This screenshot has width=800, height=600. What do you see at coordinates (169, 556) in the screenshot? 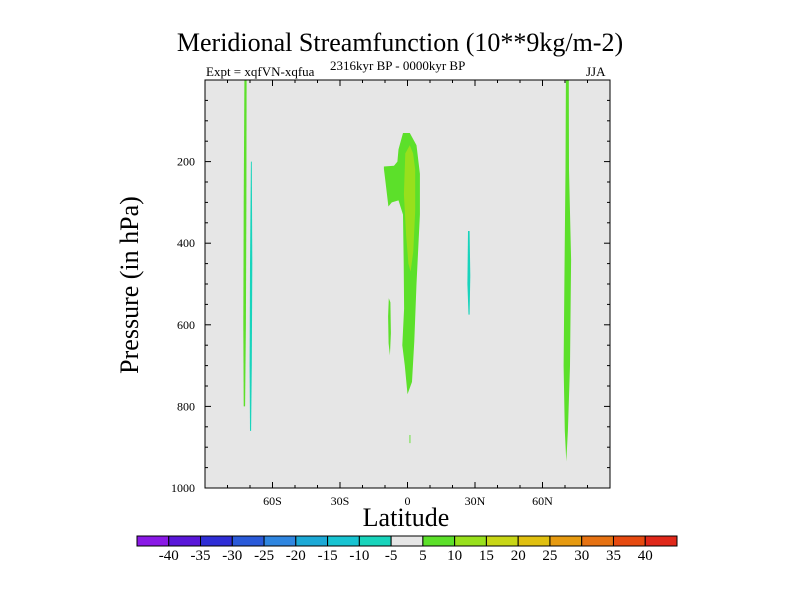
I see `colorbar-label: -40` at bounding box center [169, 556].